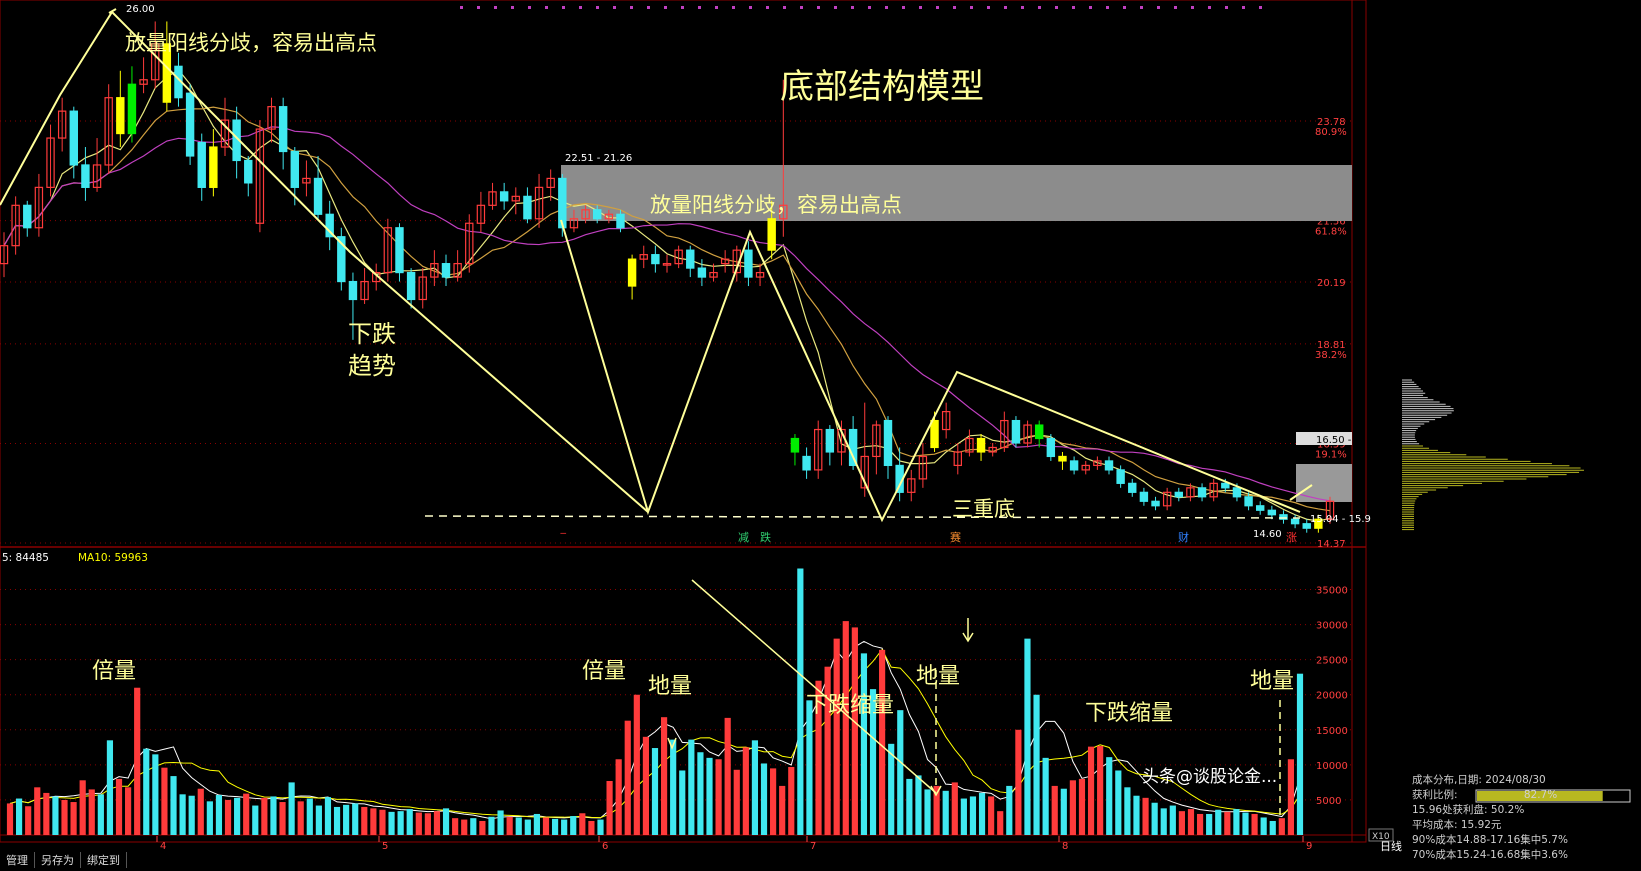 This screenshot has height=871, width=1641. I want to click on price-pct-label: 19.1%, so click(1331, 454).